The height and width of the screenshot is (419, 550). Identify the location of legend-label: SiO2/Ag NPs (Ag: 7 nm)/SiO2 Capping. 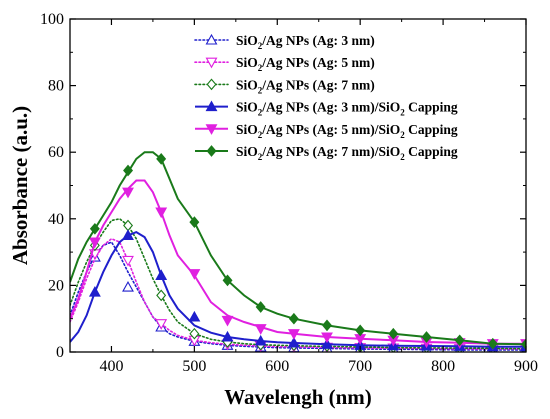
(347, 153).